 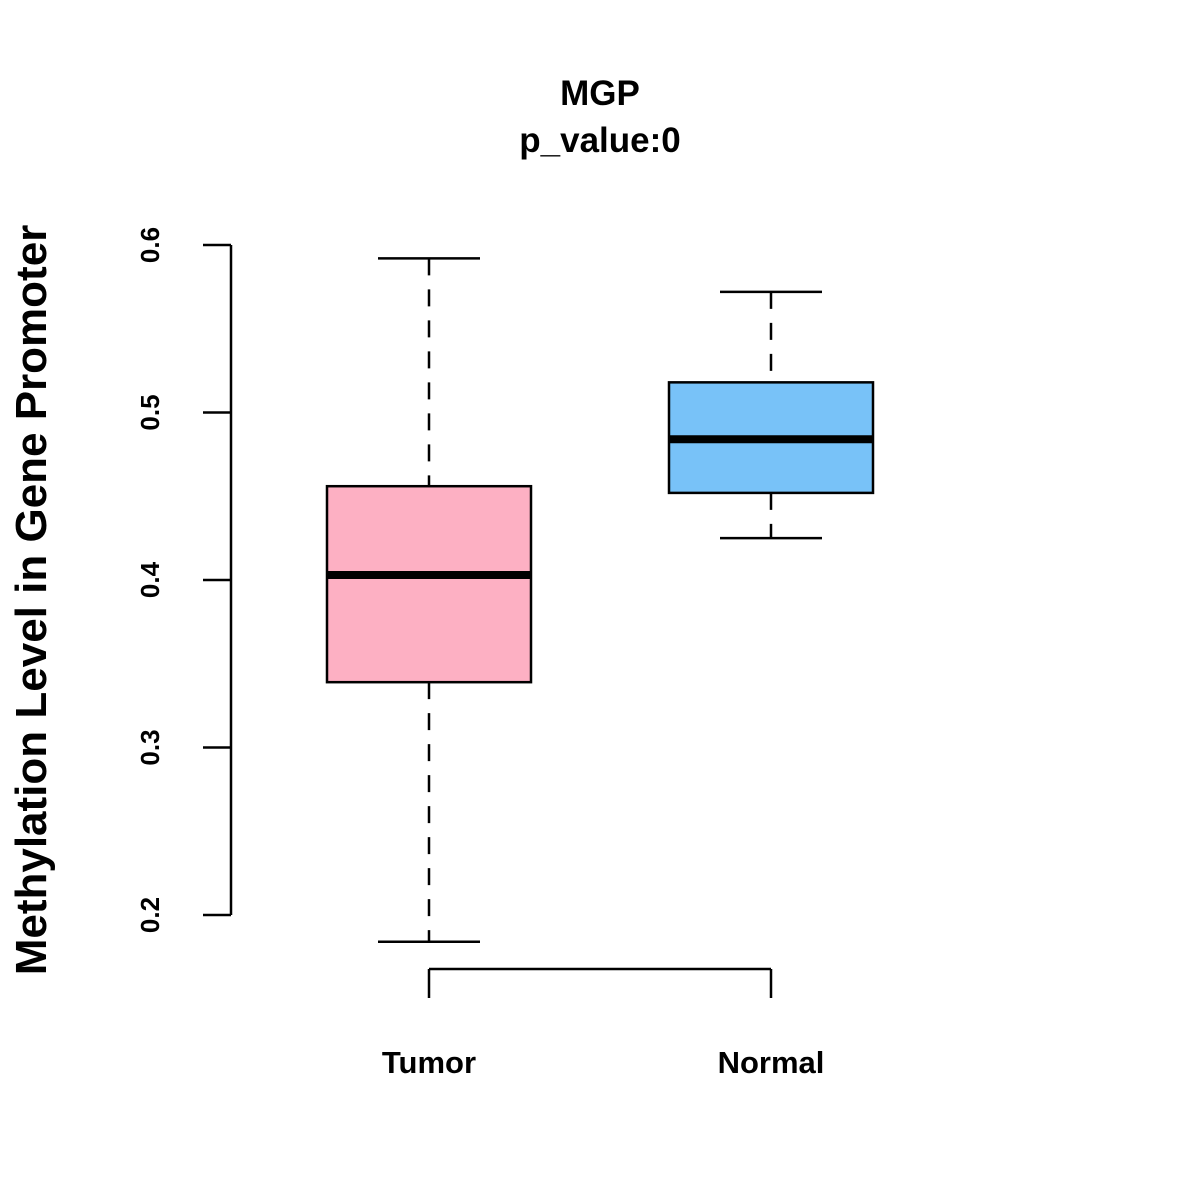 What do you see at coordinates (150, 579) in the screenshot?
I see `y-tick-label: 0.4` at bounding box center [150, 579].